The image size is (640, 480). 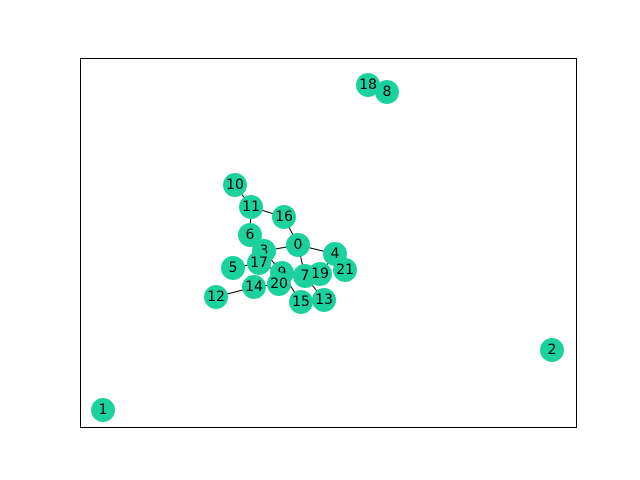 I want to click on node-label: 12, so click(x=216, y=297).